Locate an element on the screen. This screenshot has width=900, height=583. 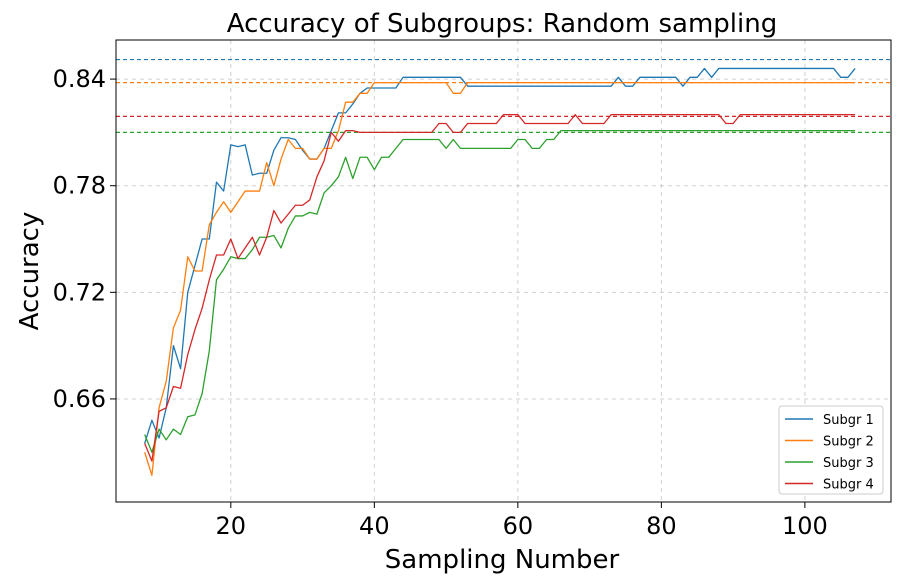
x-axis-label: Sampling Number is located at coordinates (502, 560).